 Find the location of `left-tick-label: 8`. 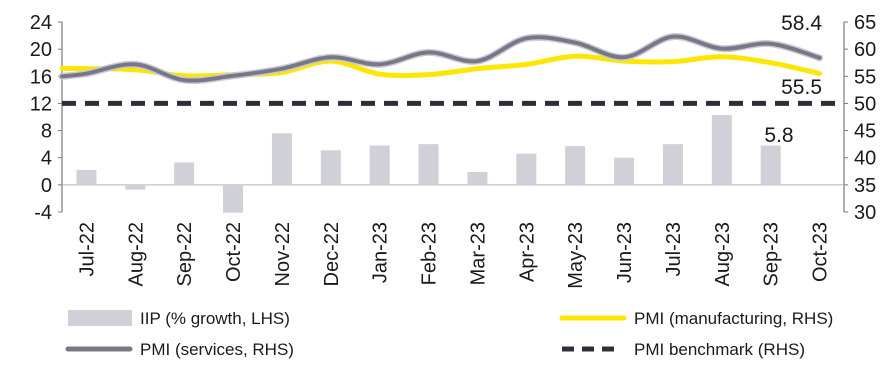

left-tick-label: 8 is located at coordinates (46, 132).